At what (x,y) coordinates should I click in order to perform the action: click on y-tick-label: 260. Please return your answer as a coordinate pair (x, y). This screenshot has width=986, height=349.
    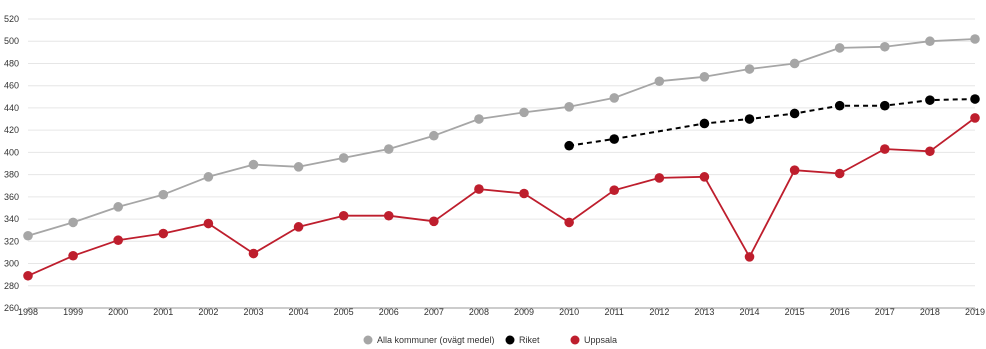
    Looking at the image, I should click on (11, 308).